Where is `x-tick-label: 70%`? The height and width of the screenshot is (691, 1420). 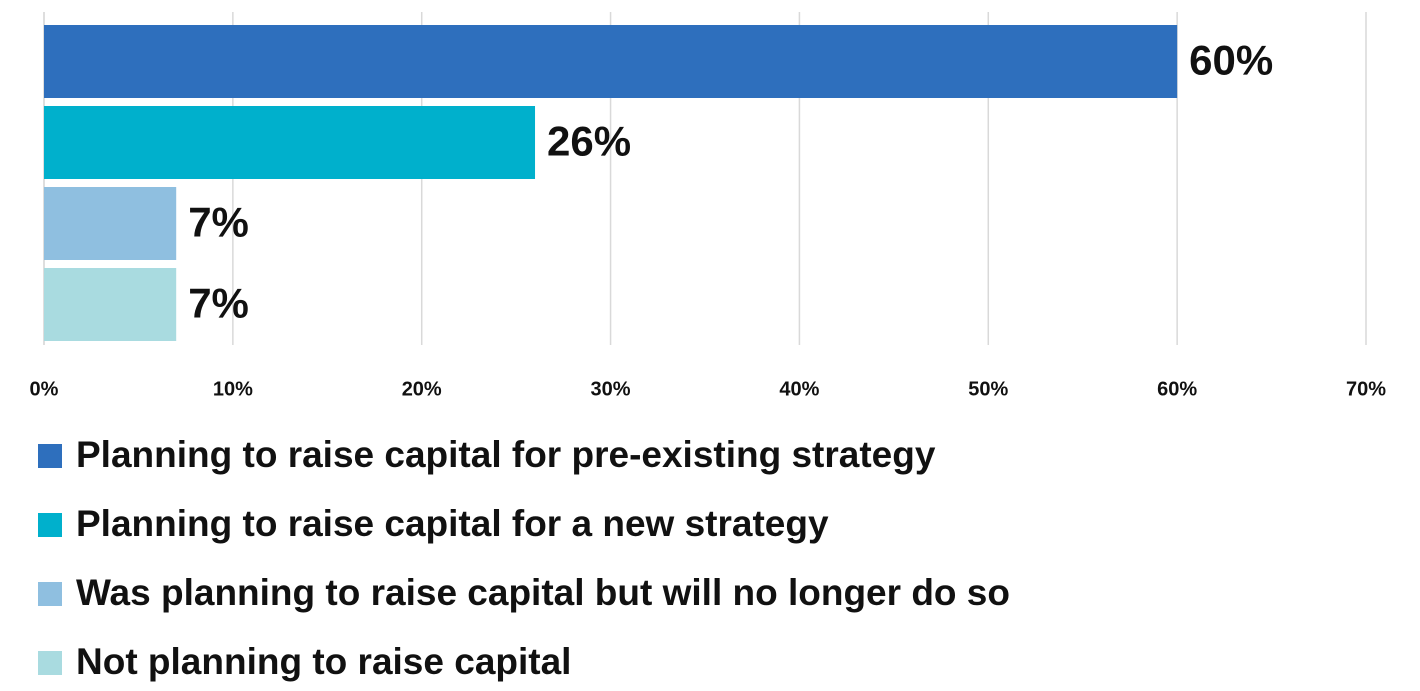
x-tick-label: 70% is located at coordinates (1366, 389).